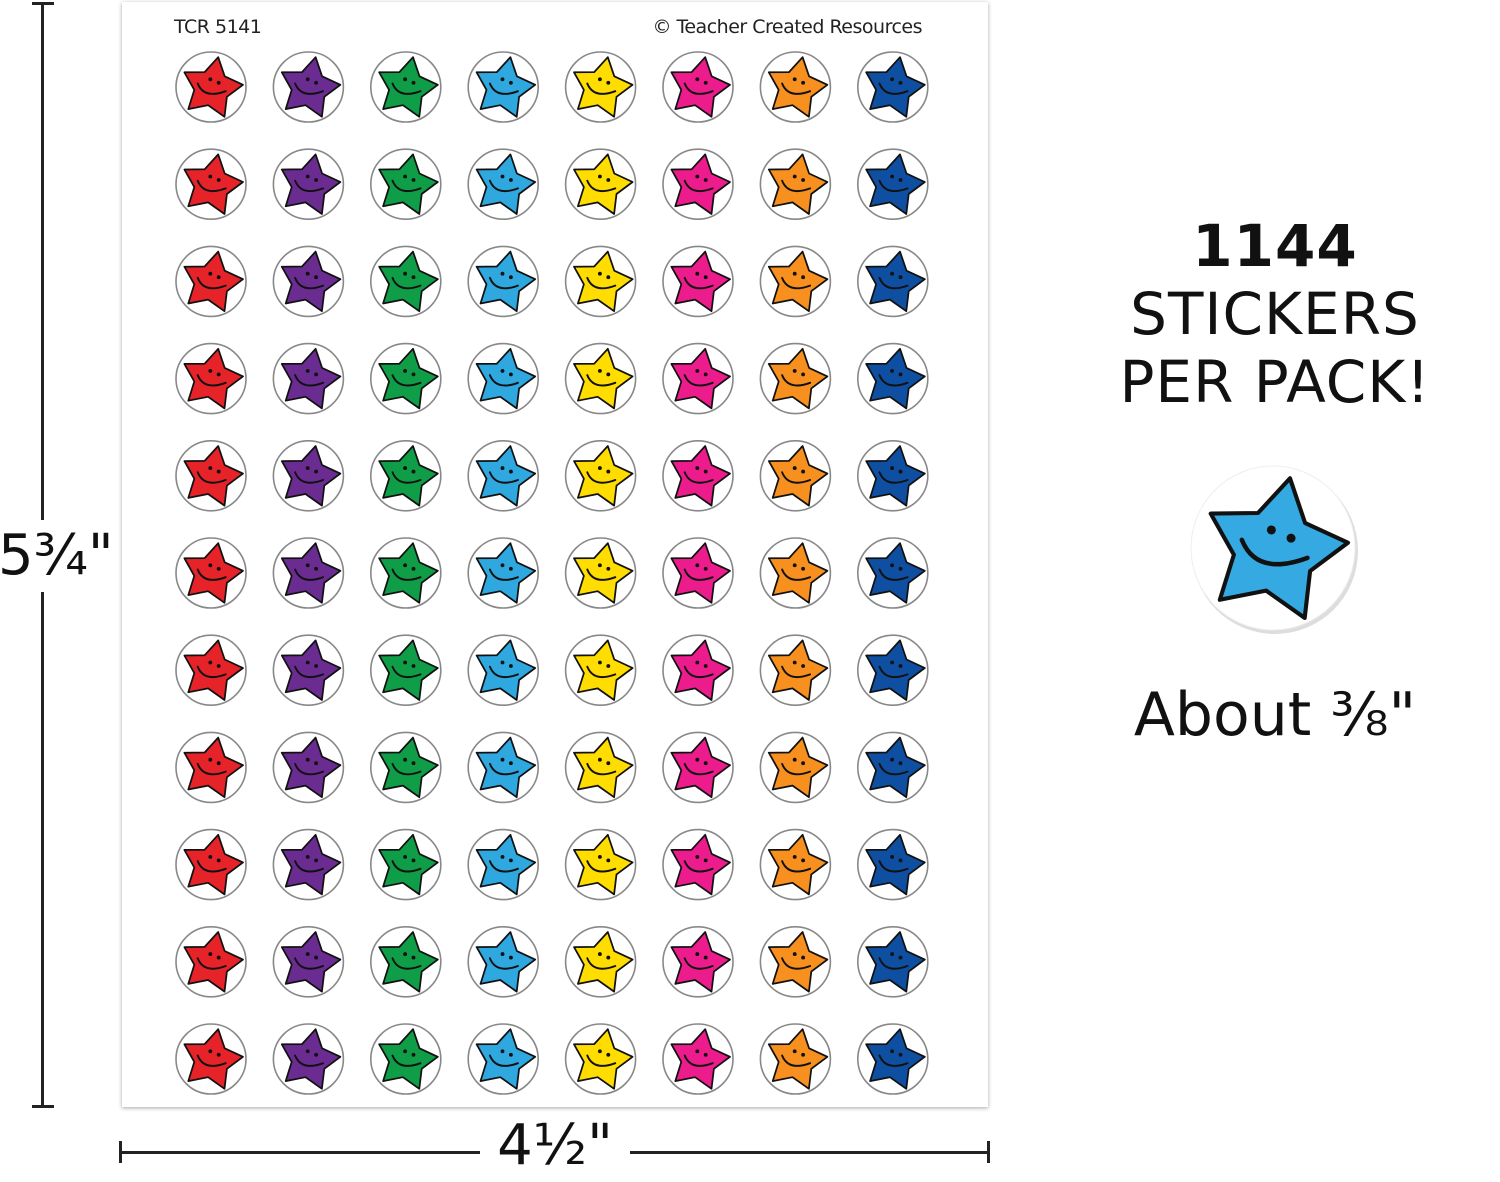 This screenshot has height=1182, width=1500. Describe the element at coordinates (1275, 314) in the screenshot. I see `headline-line1-rest: STICKERS` at that location.